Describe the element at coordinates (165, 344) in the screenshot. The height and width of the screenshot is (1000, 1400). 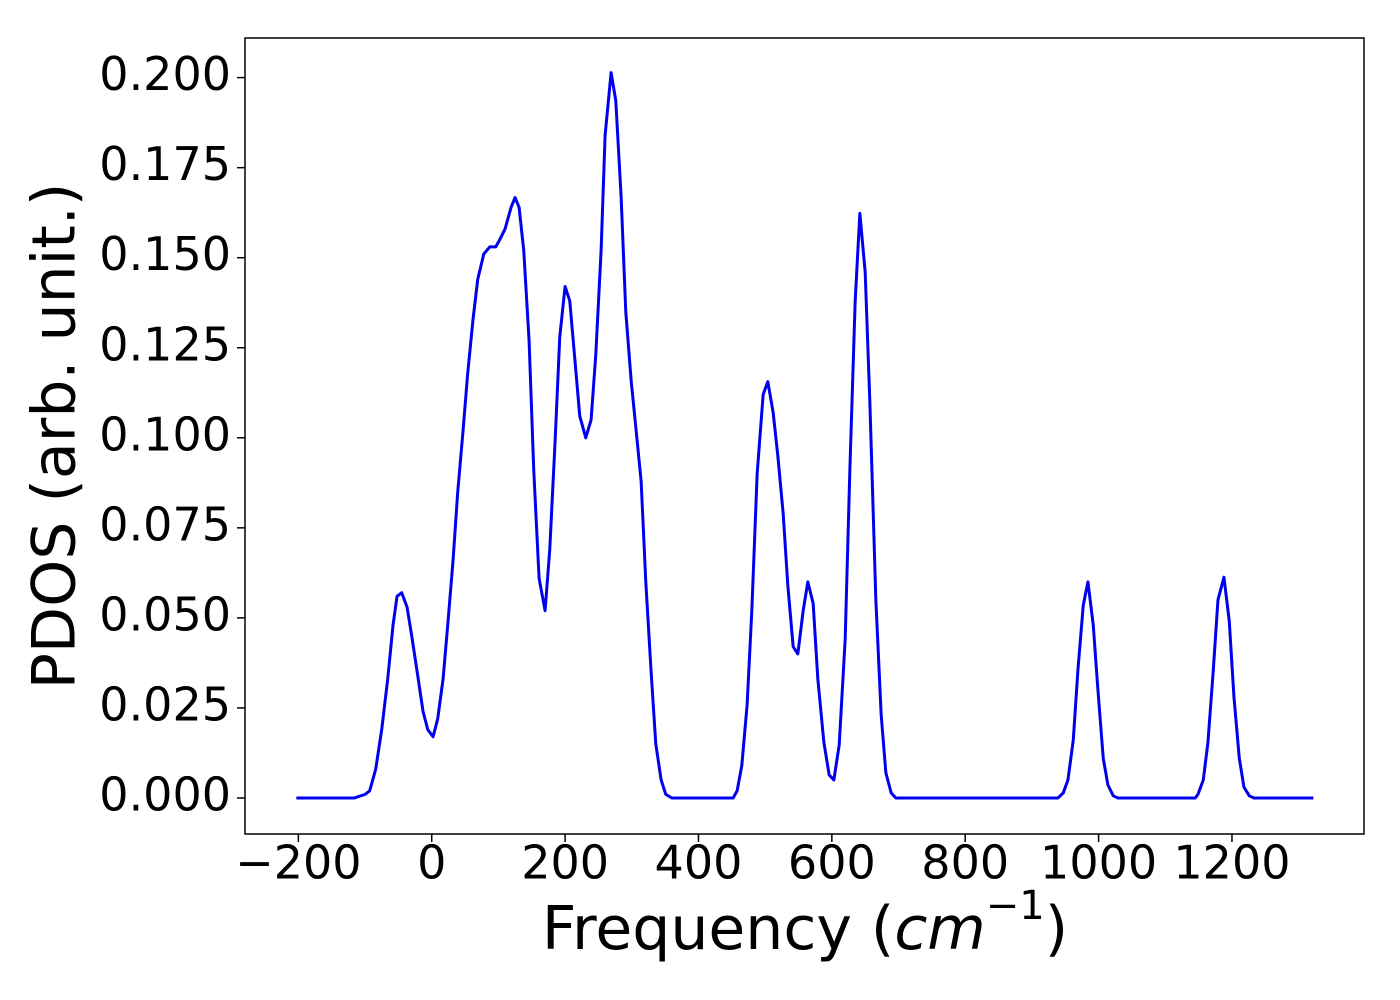
I see `y-tick-label: 0.125` at that location.